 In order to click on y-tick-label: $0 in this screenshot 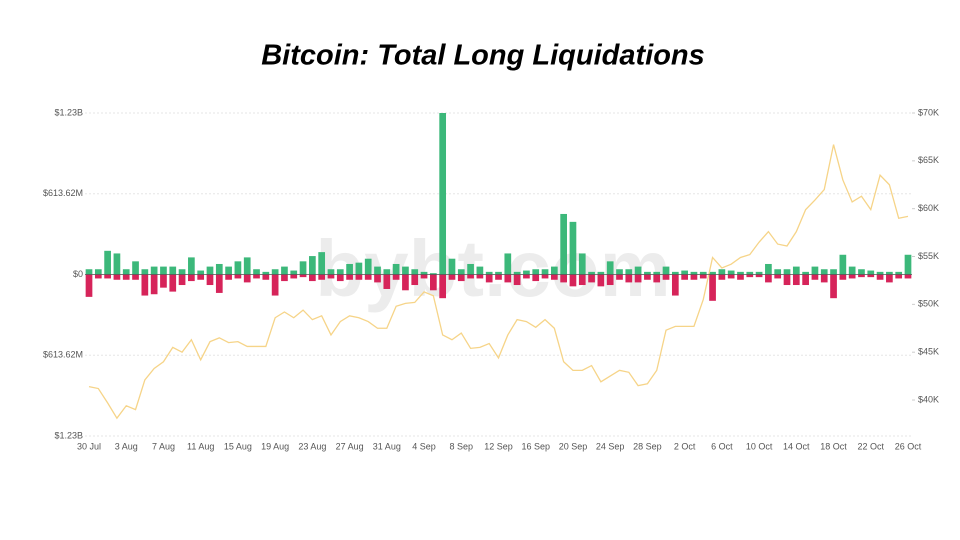, I will do `click(78, 274)`.